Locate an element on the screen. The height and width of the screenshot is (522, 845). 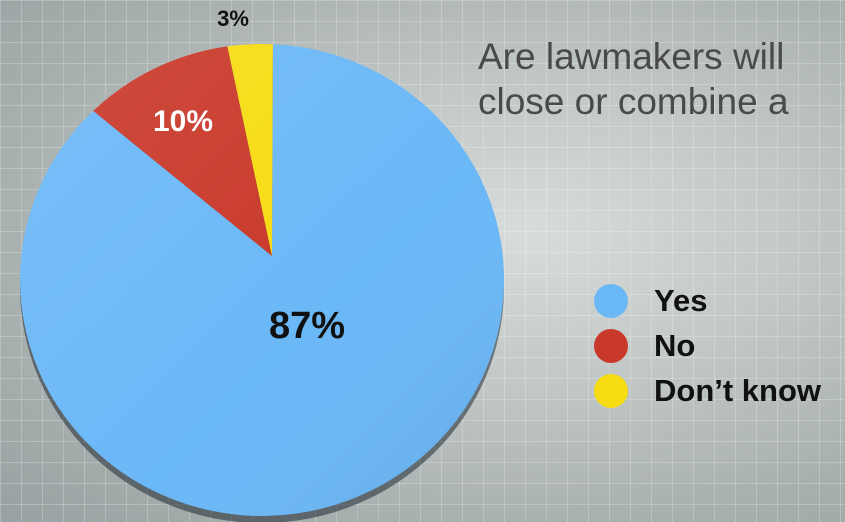
legend-item-yes: Yes is located at coordinates (707, 300).